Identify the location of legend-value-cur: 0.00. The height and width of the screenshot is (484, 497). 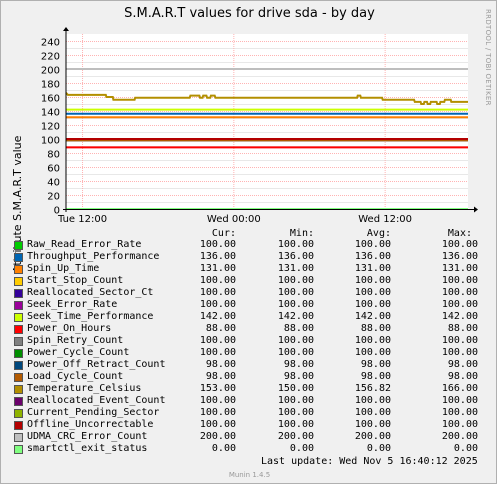
(223, 448).